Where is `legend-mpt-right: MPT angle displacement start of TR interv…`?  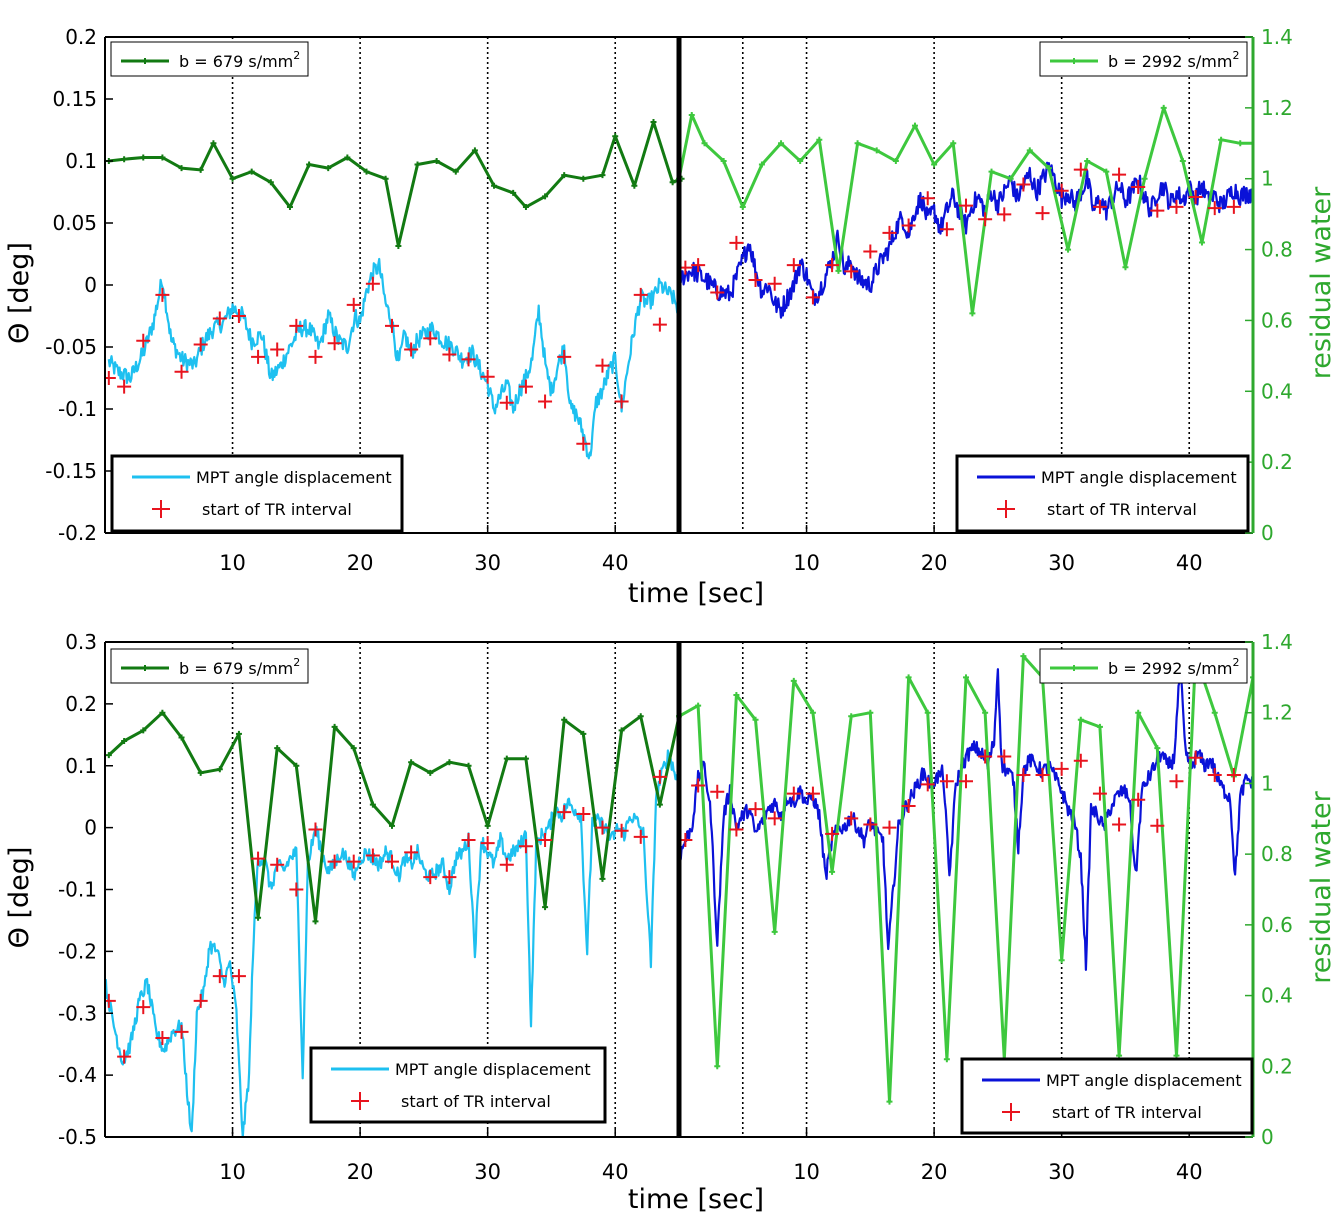
legend-mpt-right: MPT angle displacement start of TR interv… is located at coordinates (1102, 493).